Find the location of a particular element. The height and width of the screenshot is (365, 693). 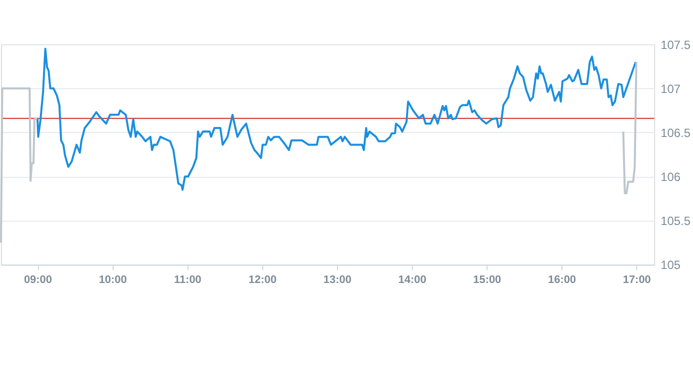

x-tick-label: 16:00 is located at coordinates (562, 280).